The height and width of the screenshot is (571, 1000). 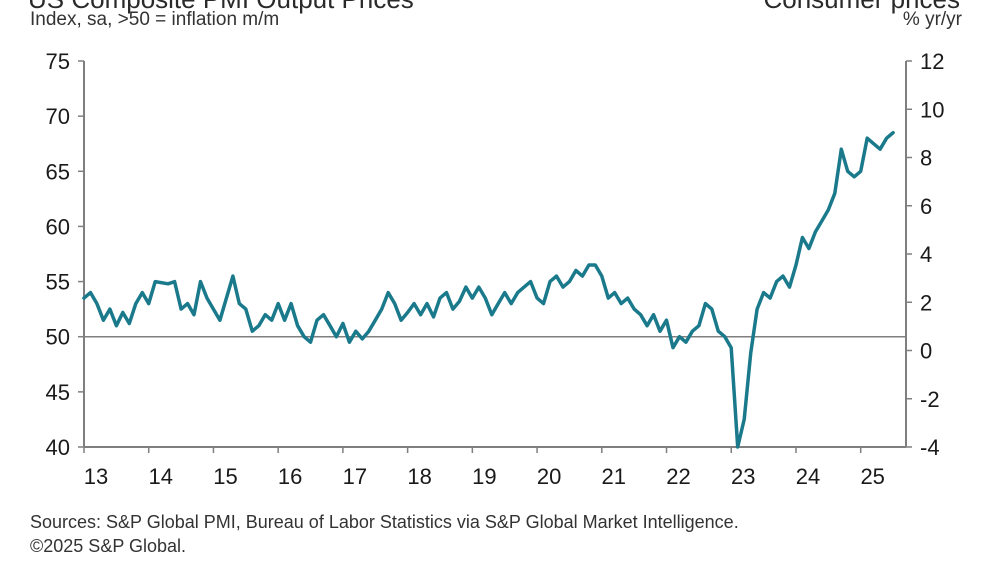 I want to click on x-tick-label: 21, so click(x=614, y=476).